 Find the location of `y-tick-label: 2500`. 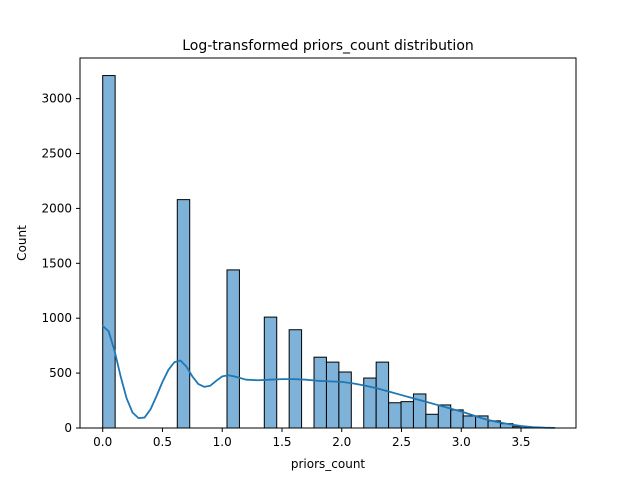

y-tick-label: 2500 is located at coordinates (56, 154).